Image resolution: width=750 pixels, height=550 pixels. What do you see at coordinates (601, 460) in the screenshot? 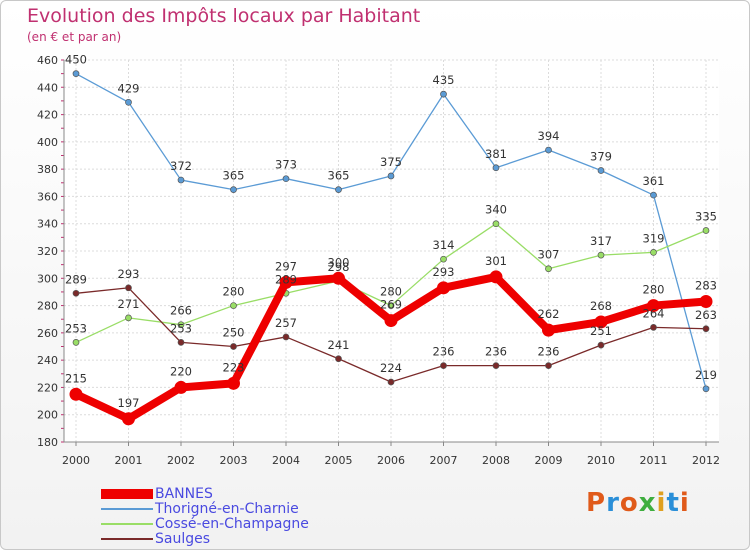
I see `x-tick-label: 2010` at bounding box center [601, 460].